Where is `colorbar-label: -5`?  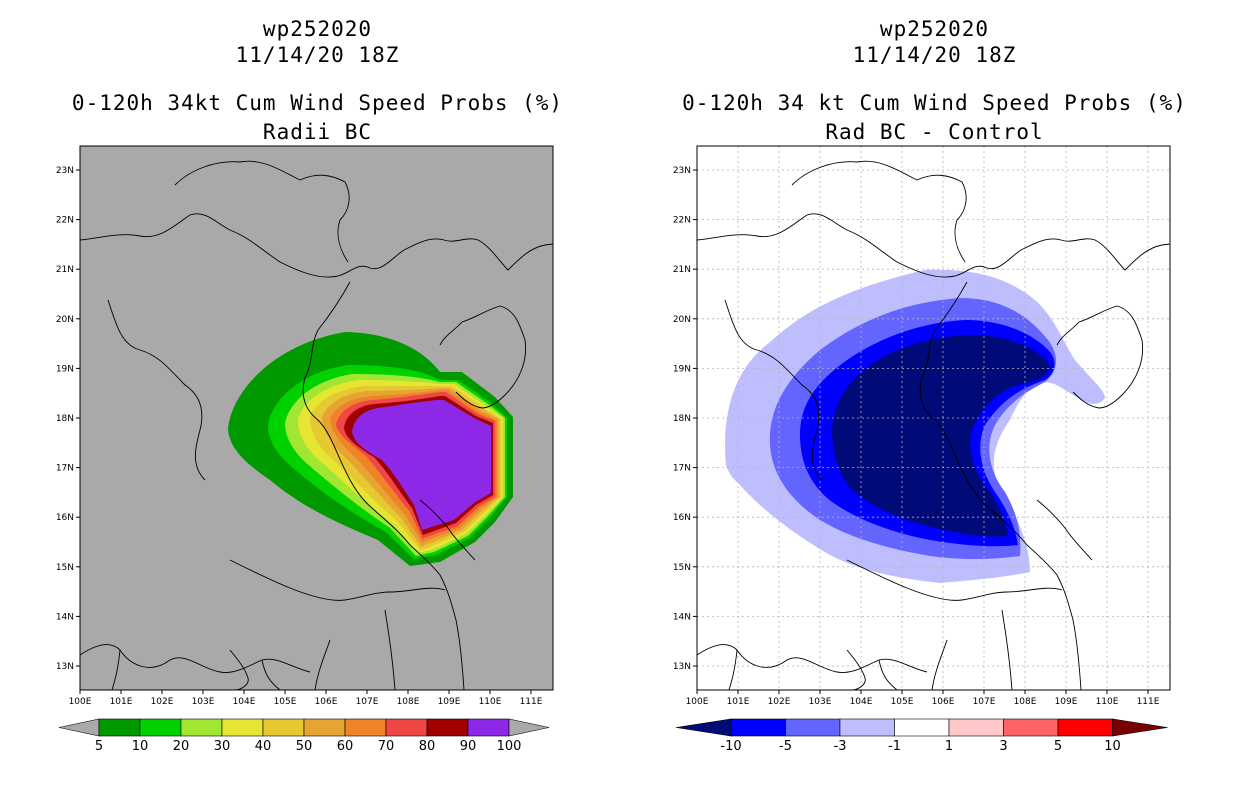 colorbar-label: -5 is located at coordinates (785, 746).